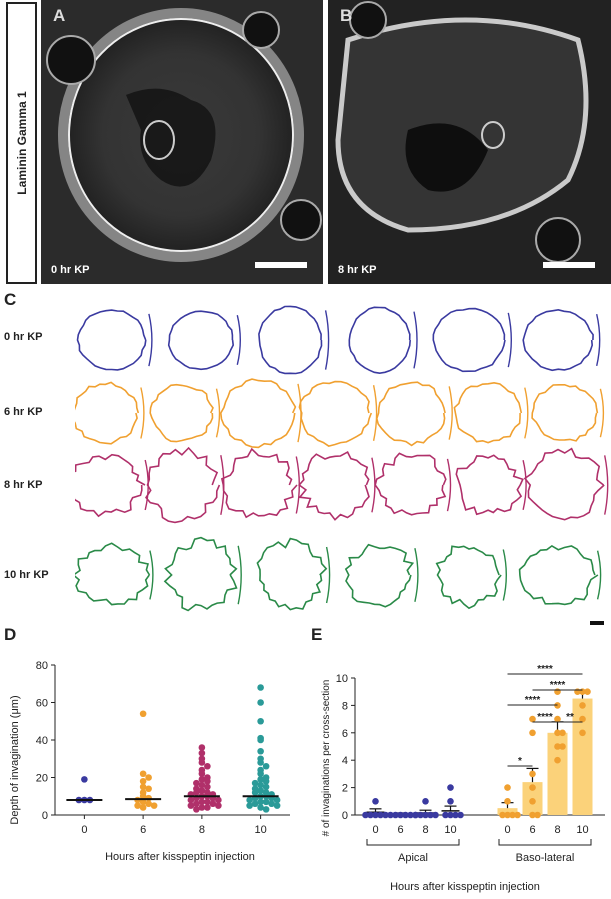 This screenshot has height=899, width=611. I want to click on group-bracket, so click(545, 842).